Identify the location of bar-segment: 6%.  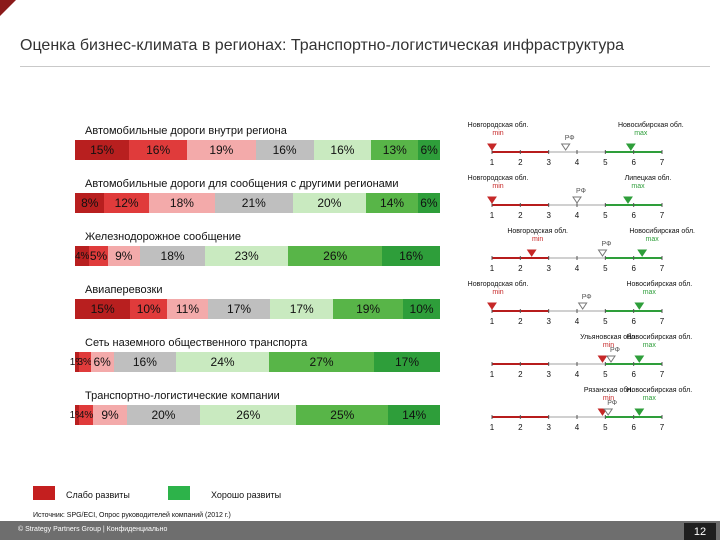
(428, 203).